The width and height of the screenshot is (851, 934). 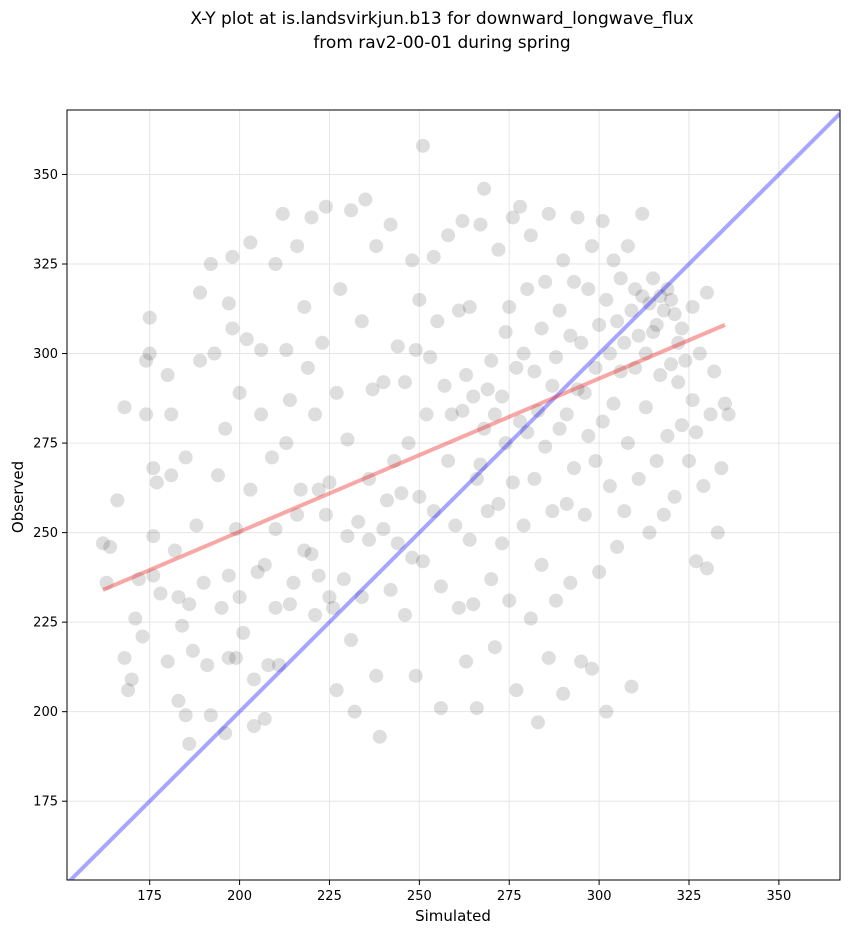 I want to click on x-tick-label: 300, so click(x=599, y=896).